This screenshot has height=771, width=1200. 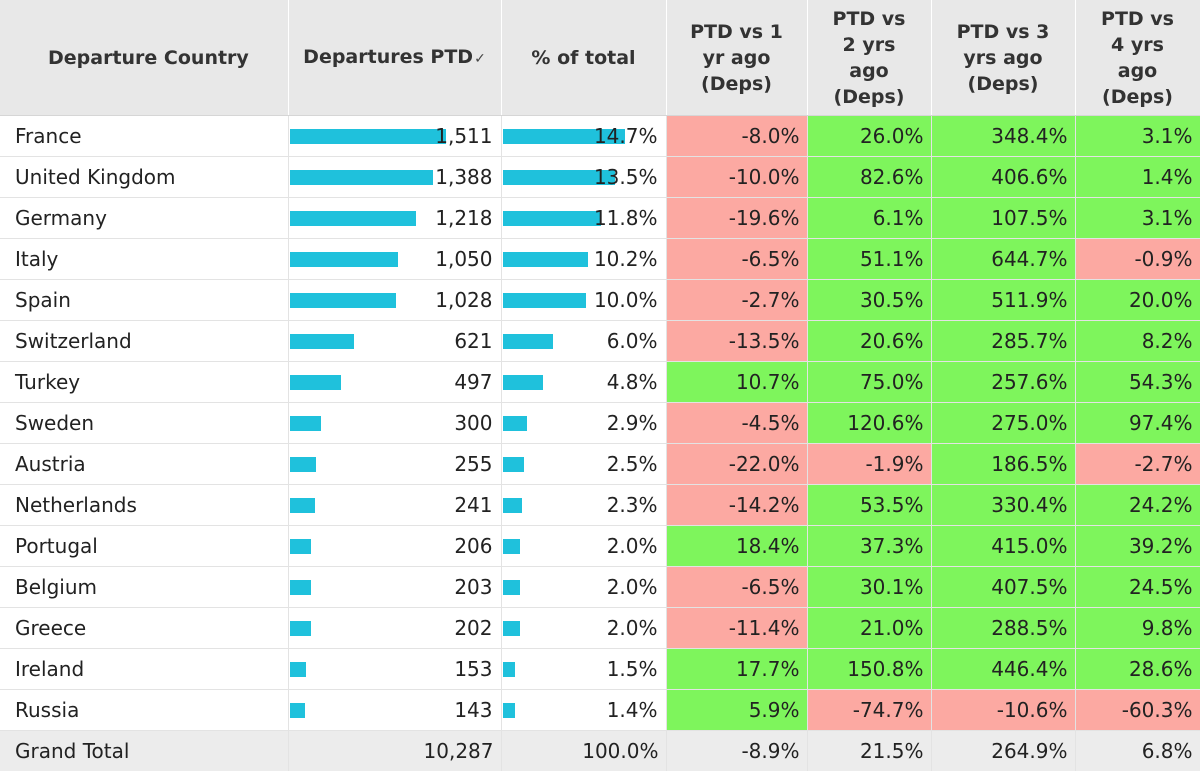 I want to click on country-cell: Spain, so click(x=144, y=300).